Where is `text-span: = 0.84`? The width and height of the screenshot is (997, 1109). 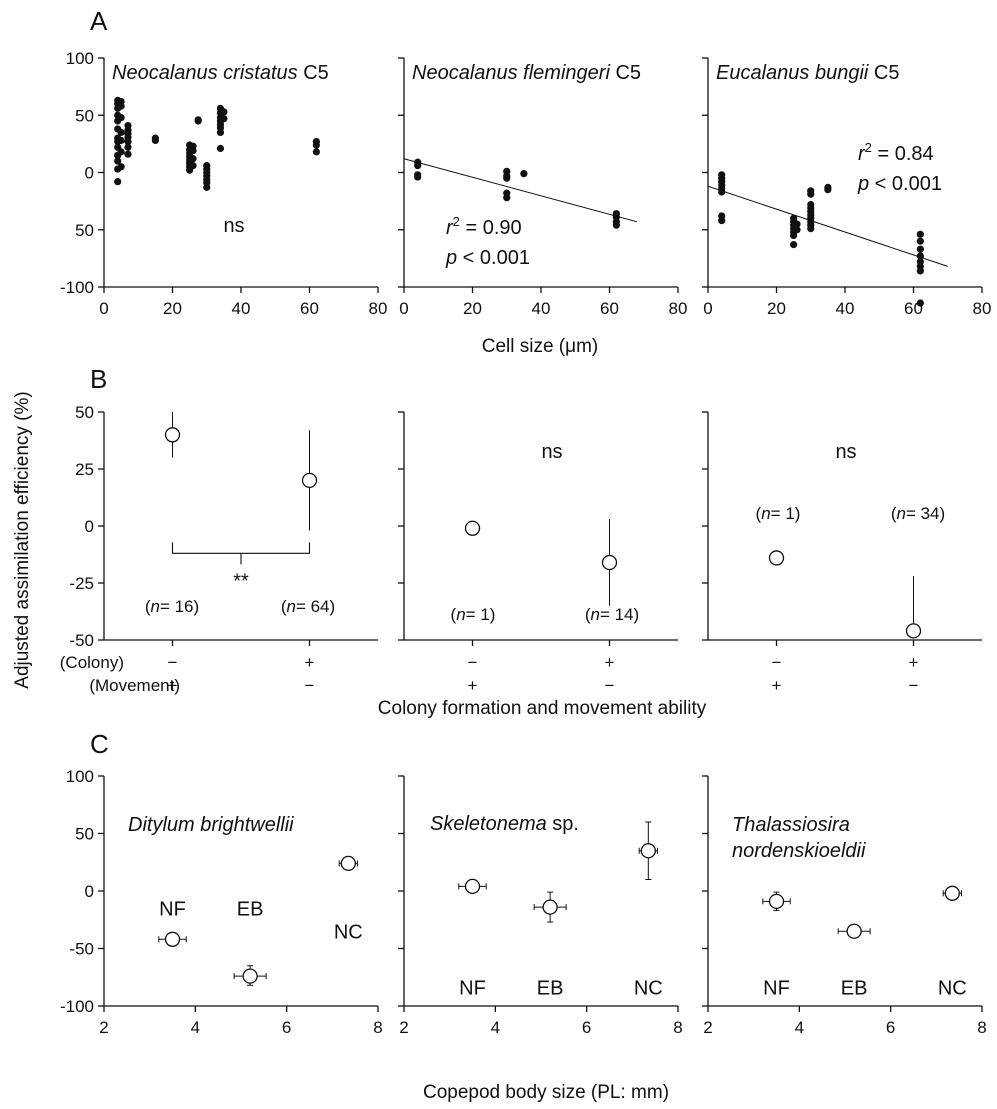 text-span: = 0.84 is located at coordinates (903, 154).